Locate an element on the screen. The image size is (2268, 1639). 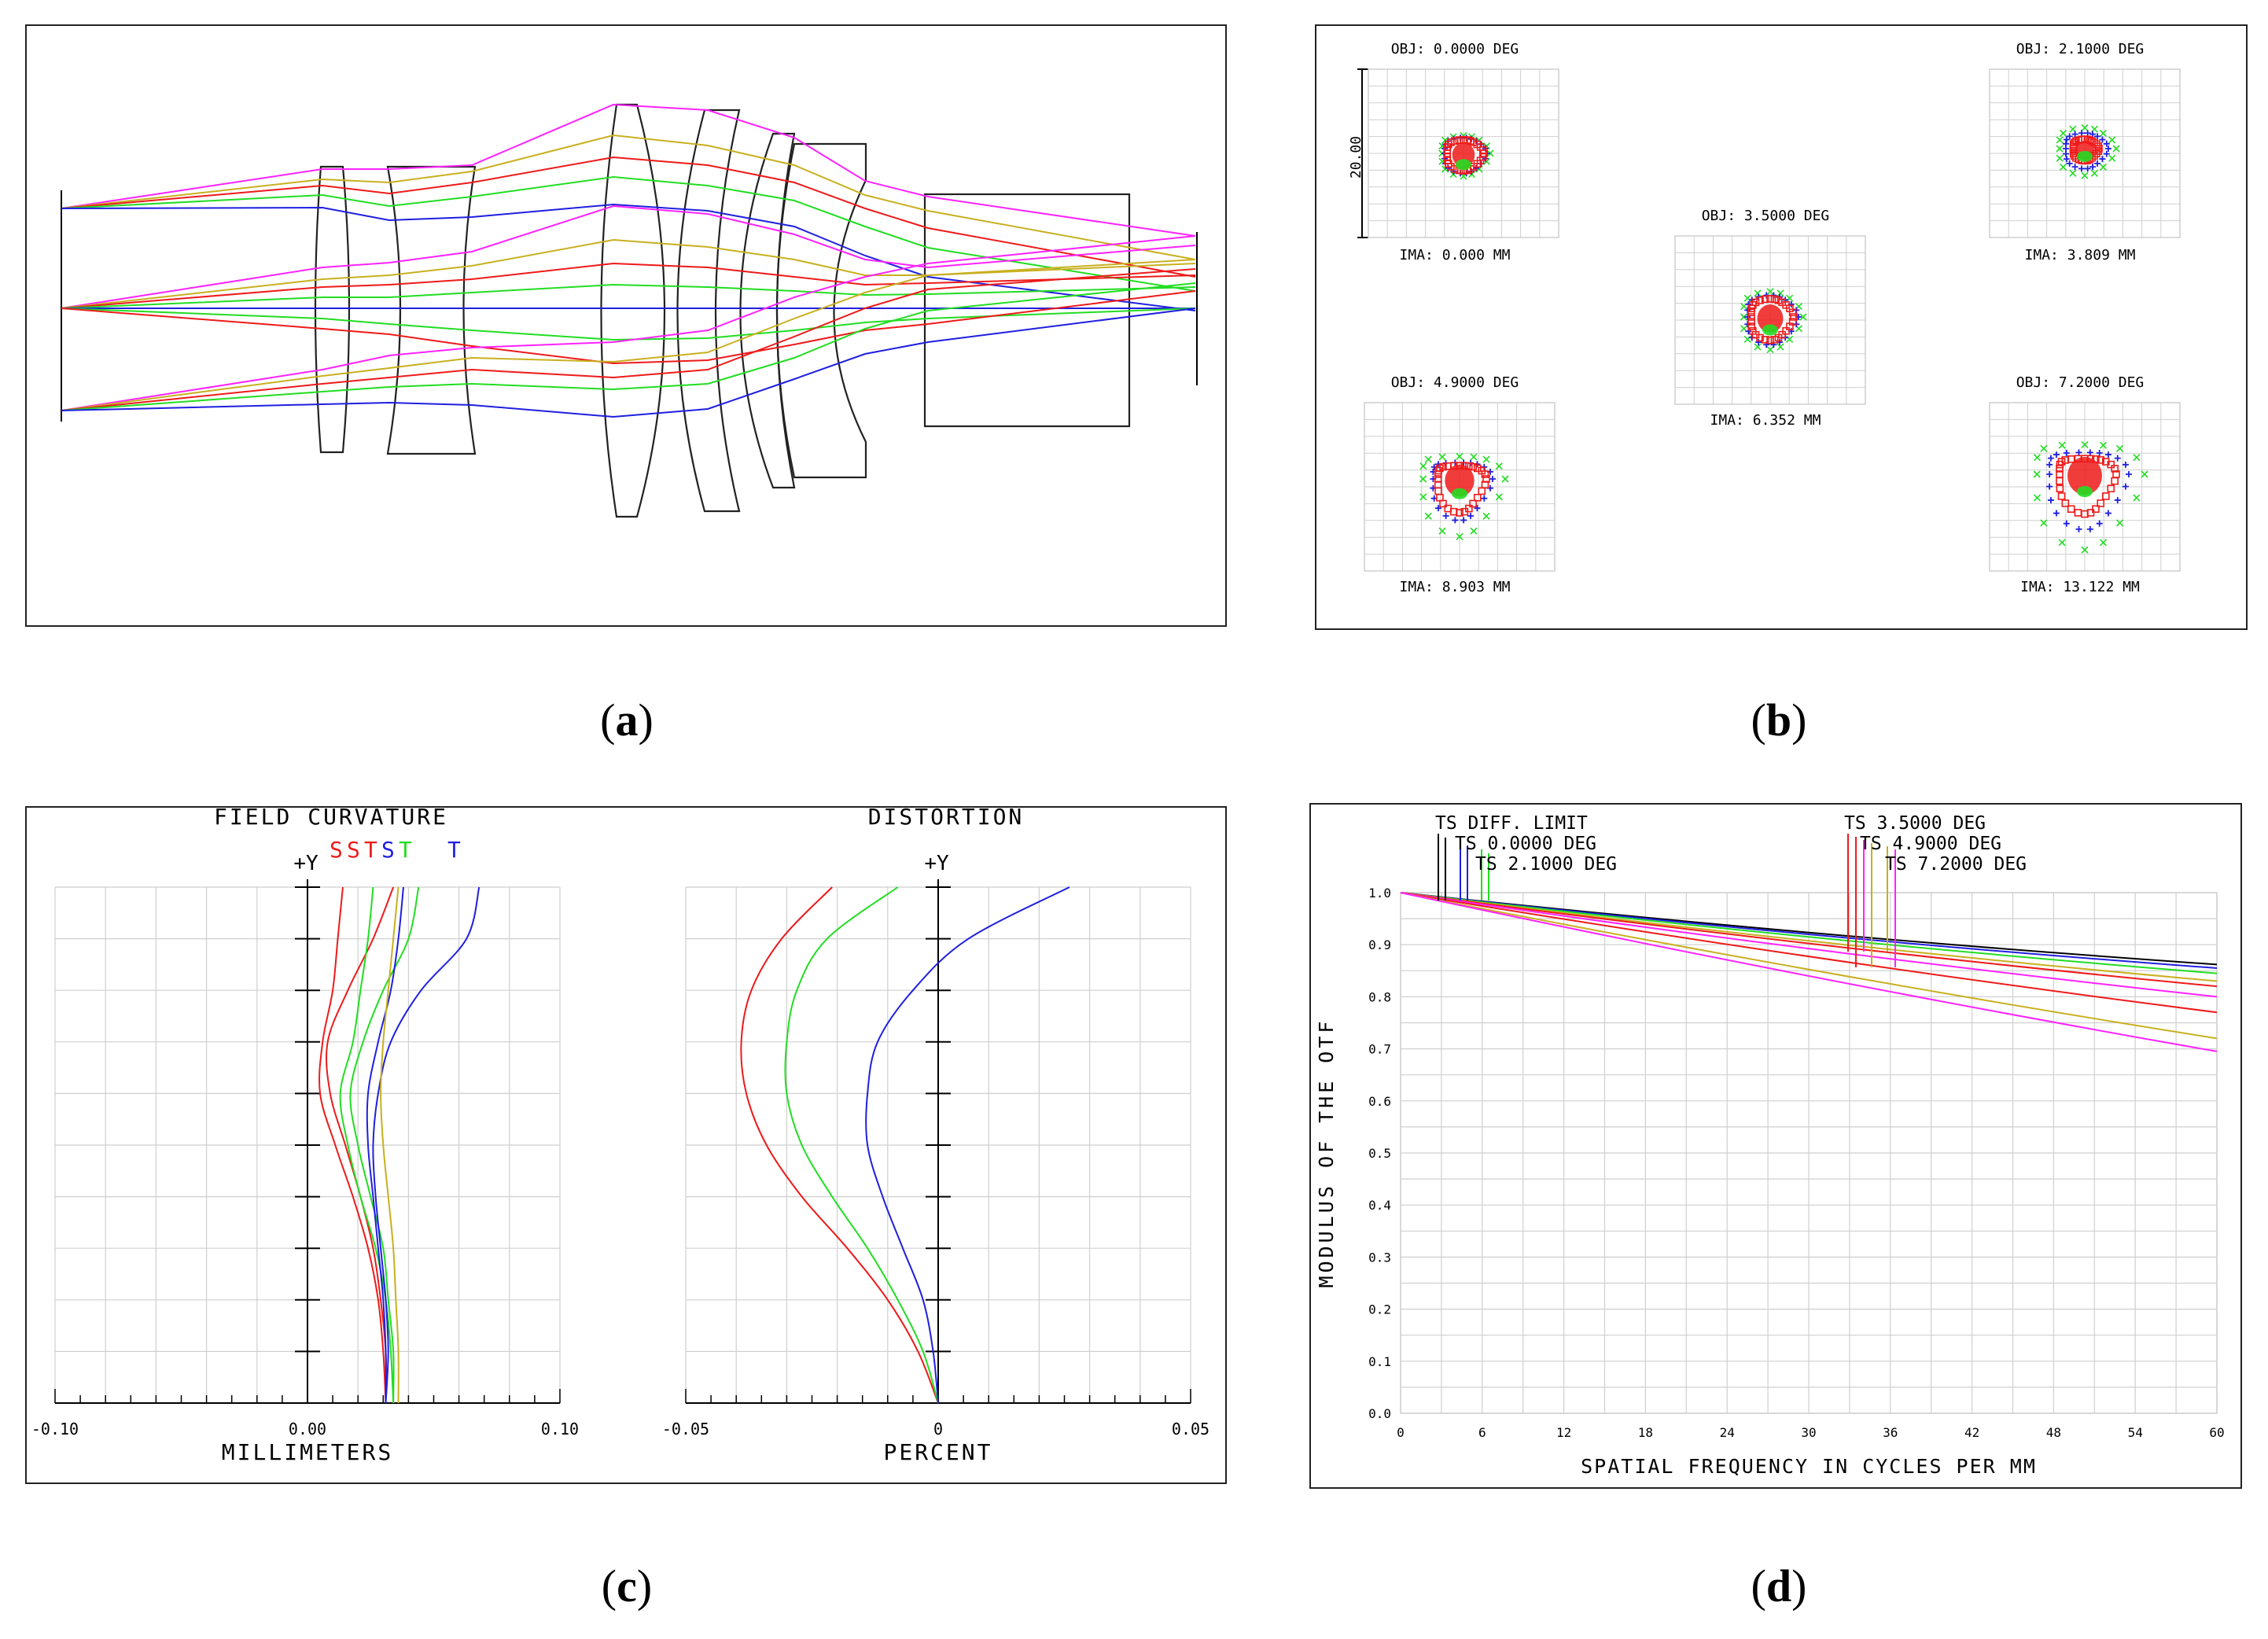
spot-ima-label: IMA: 6.352 MM is located at coordinates (1765, 420).